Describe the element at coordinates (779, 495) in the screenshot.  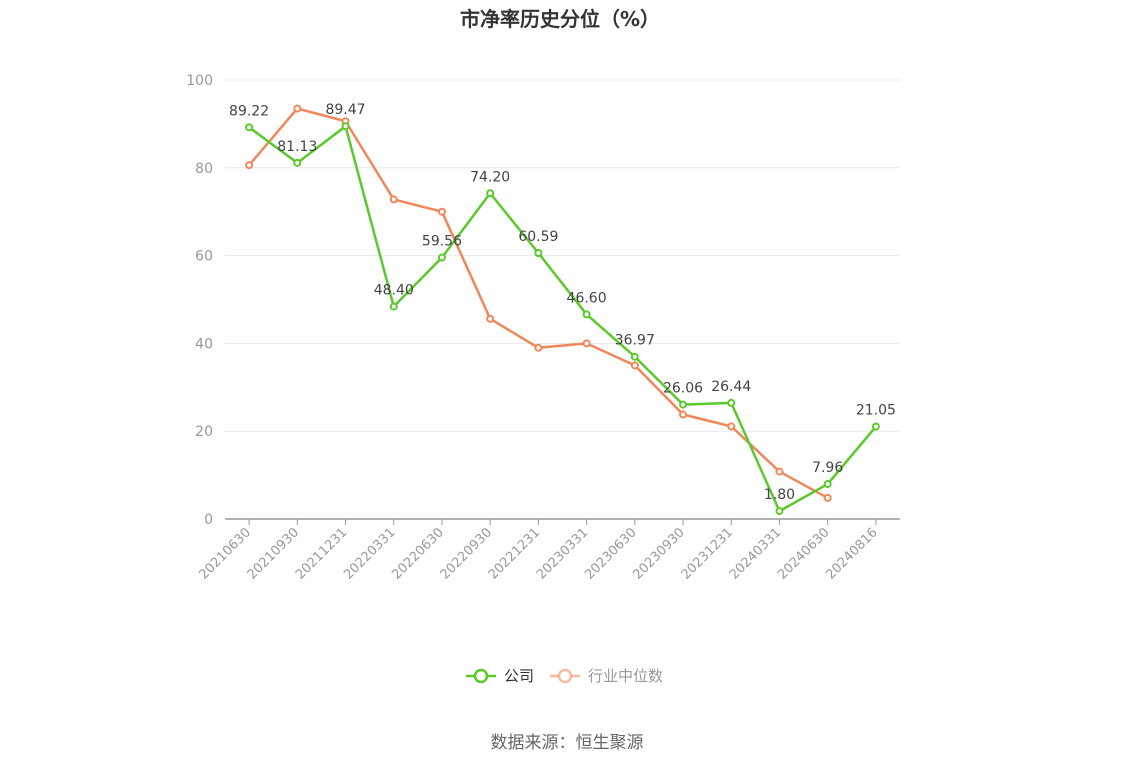
I see `data-label: 1.80` at that location.